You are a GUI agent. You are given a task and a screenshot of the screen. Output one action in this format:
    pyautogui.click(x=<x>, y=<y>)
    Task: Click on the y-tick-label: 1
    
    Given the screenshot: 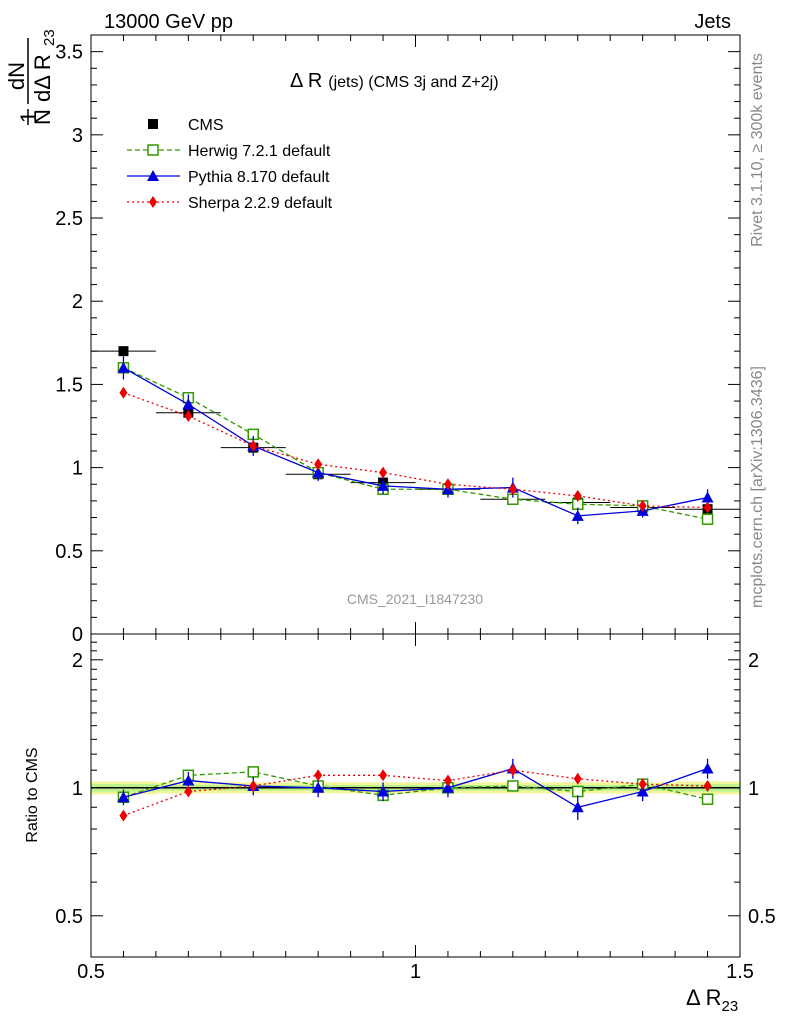 What is the action you would take?
    pyautogui.click(x=77, y=469)
    